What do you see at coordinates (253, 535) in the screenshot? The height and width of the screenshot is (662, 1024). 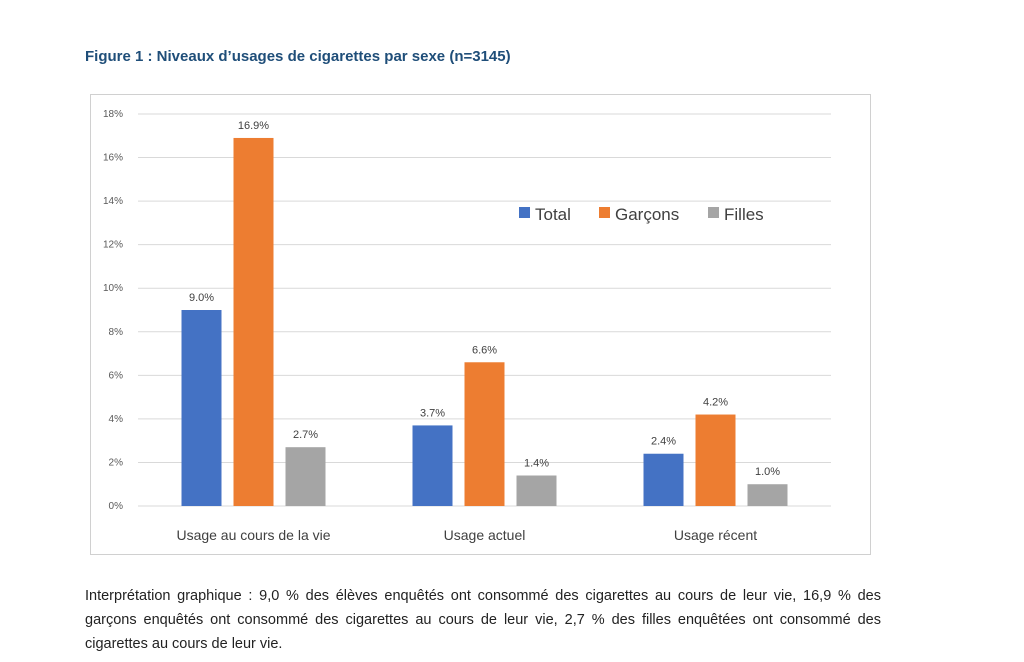 I see `category-label: Usage au cours de la vie` at bounding box center [253, 535].